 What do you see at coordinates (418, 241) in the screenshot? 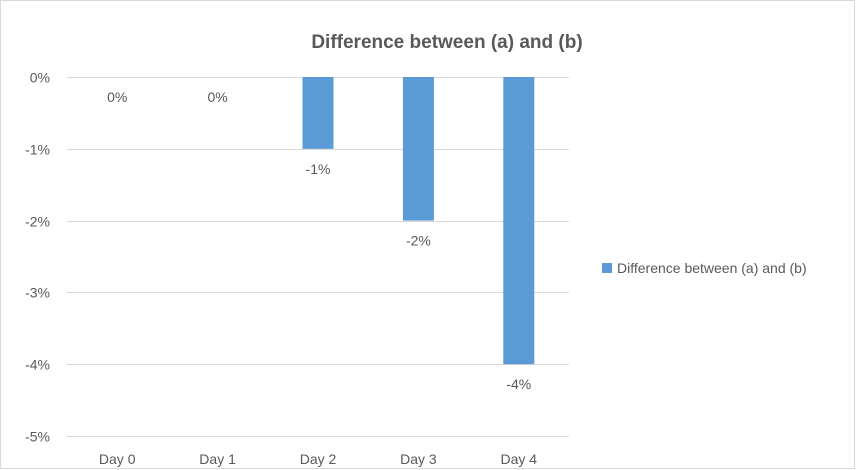
I see `data-label: -2%` at bounding box center [418, 241].